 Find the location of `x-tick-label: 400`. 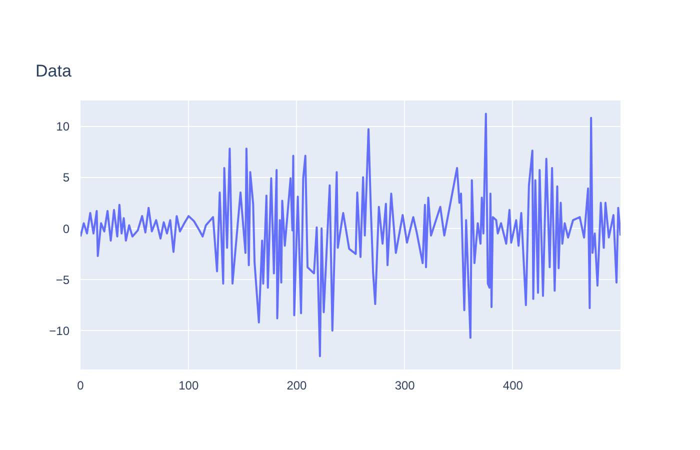

x-tick-label: 400 is located at coordinates (513, 385).